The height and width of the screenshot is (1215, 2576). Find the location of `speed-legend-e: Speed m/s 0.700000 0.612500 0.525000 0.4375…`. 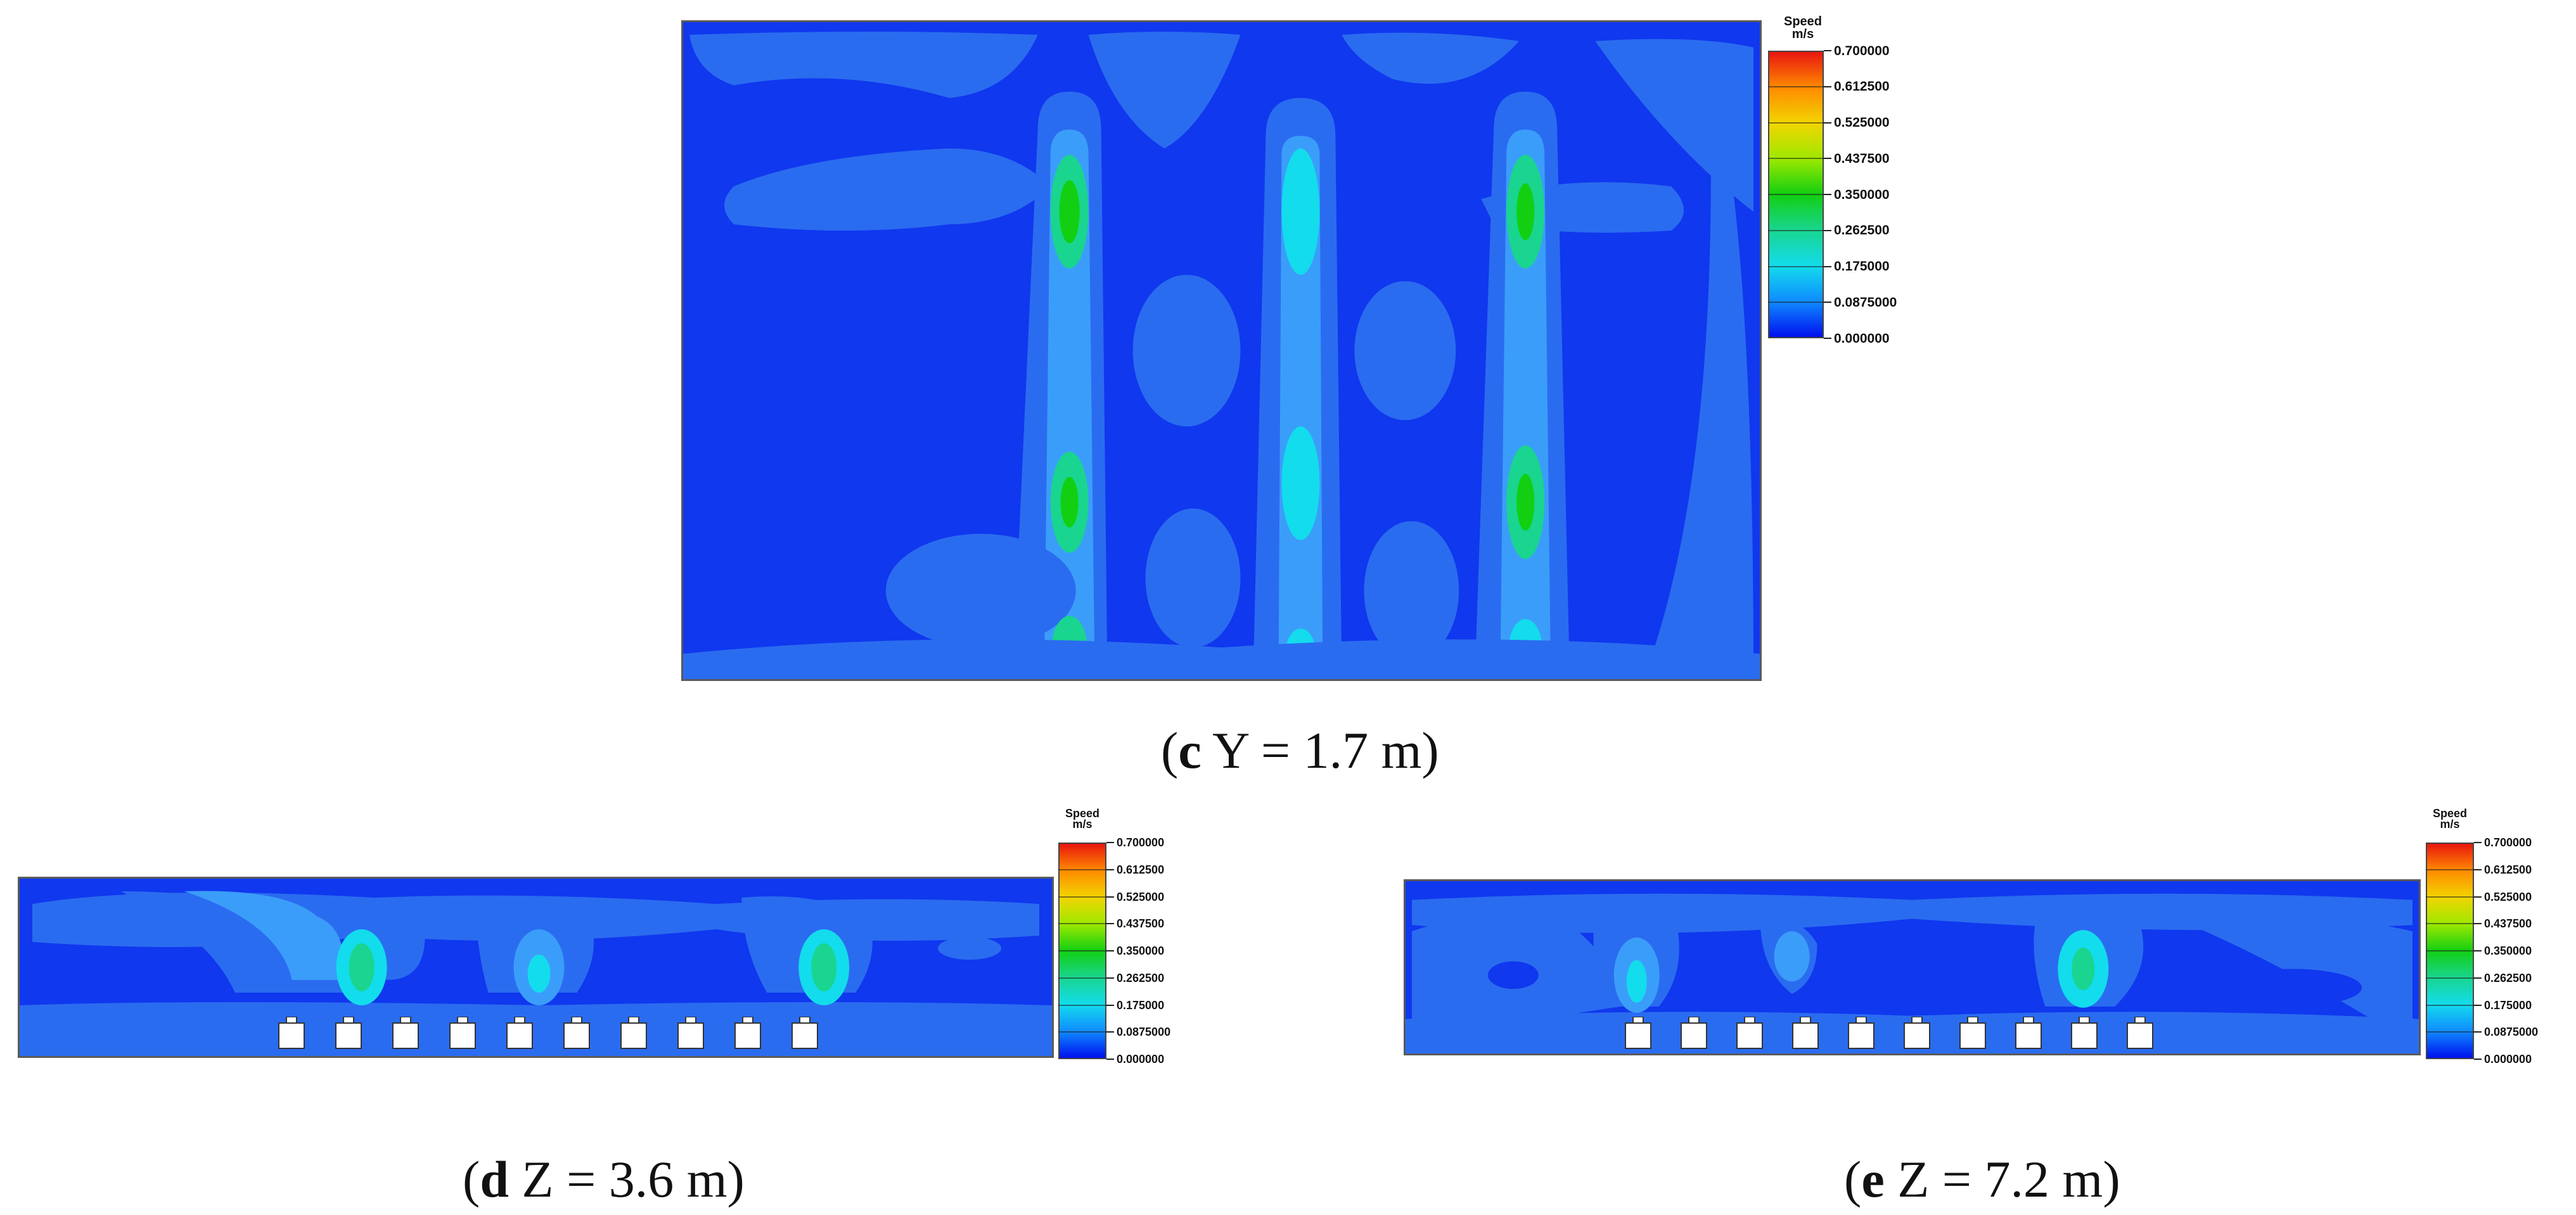

speed-legend-e: Speed m/s 0.700000 0.612500 0.525000 0.4375… is located at coordinates (2500, 941).